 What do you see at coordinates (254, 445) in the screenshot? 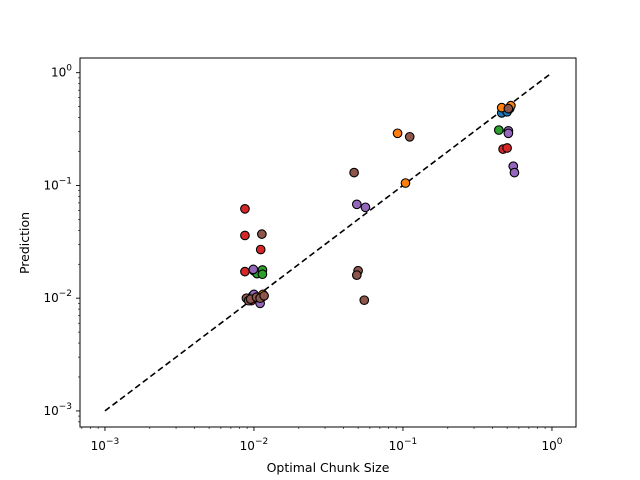
I see `x-tick-label: 10⁻²` at bounding box center [254, 445].